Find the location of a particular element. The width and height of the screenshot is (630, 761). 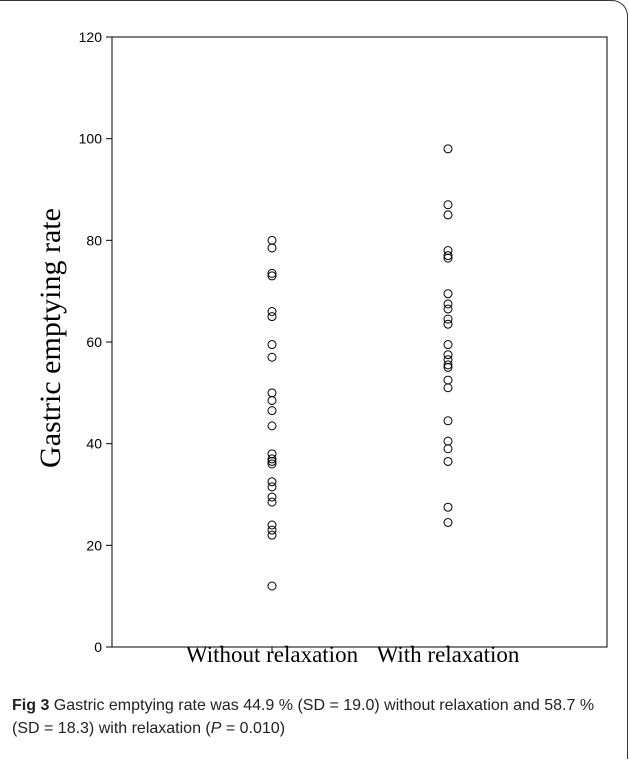

caption-fig-label: Fig 3 is located at coordinates (31, 705).